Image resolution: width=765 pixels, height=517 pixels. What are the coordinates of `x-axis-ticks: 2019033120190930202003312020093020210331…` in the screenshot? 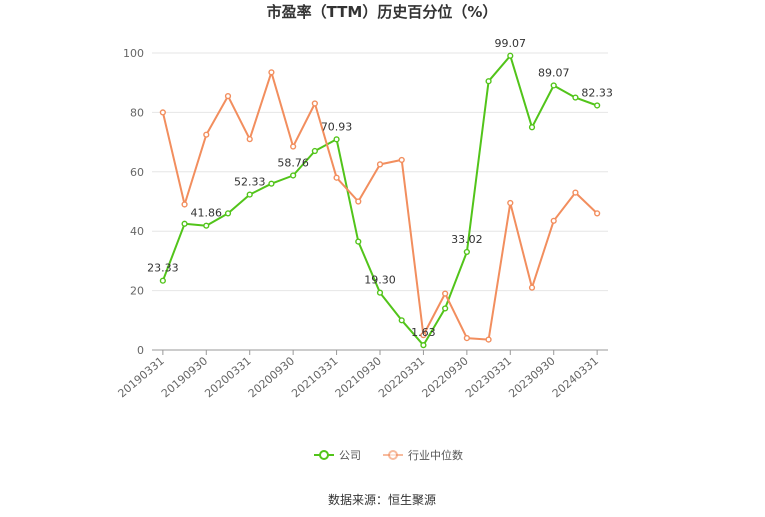 It's located at (358, 375).